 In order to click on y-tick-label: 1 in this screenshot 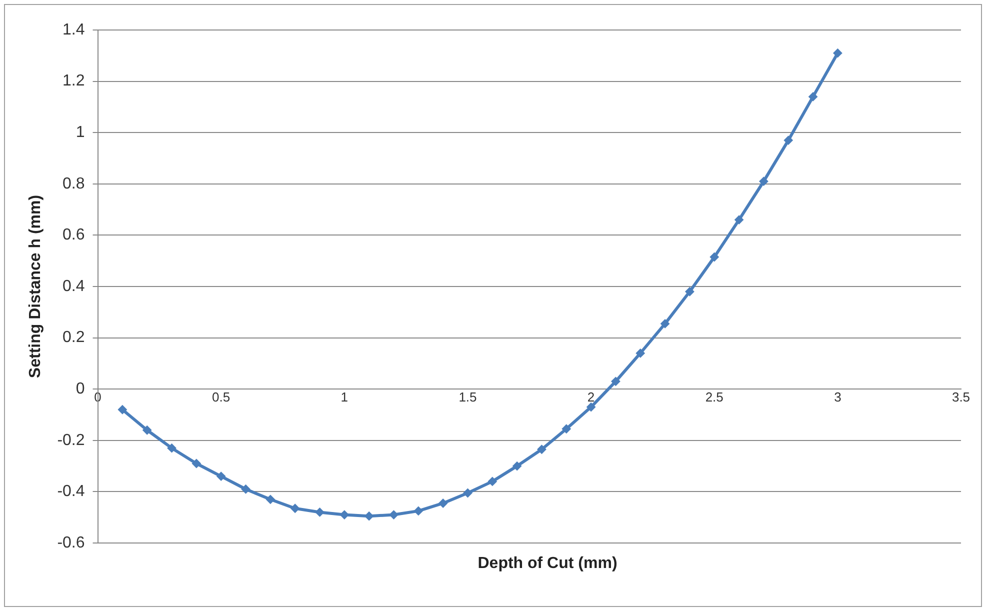, I will do `click(80, 133)`.